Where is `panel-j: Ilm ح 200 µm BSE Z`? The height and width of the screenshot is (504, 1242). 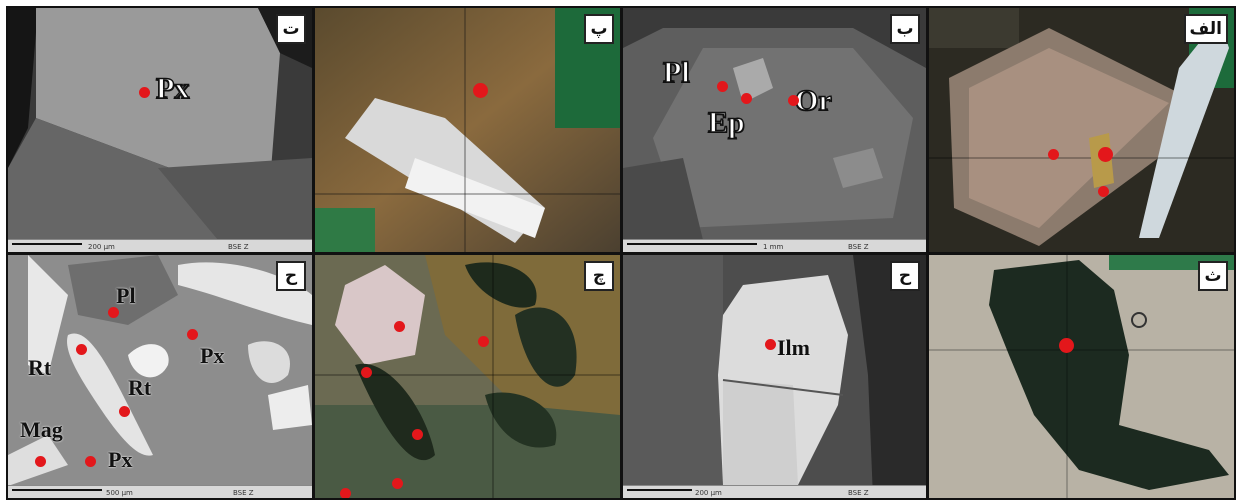
panel-j: Ilm ح 200 µm BSE Z is located at coordinates (774, 376).